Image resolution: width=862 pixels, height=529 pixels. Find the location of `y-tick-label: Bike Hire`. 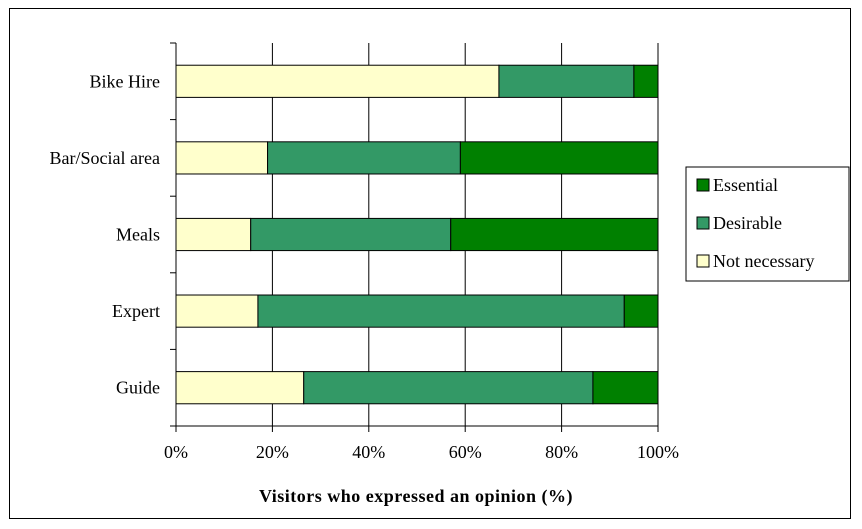

y-tick-label: Bike Hire is located at coordinates (125, 81).